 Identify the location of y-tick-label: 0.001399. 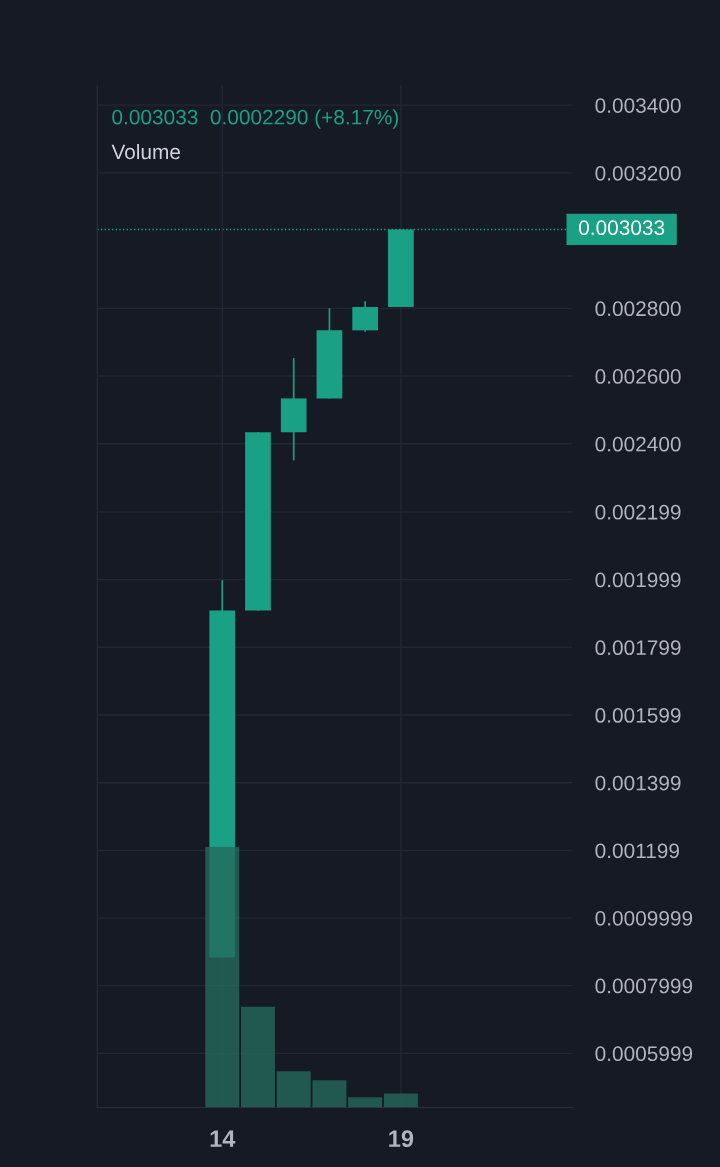
(638, 783).